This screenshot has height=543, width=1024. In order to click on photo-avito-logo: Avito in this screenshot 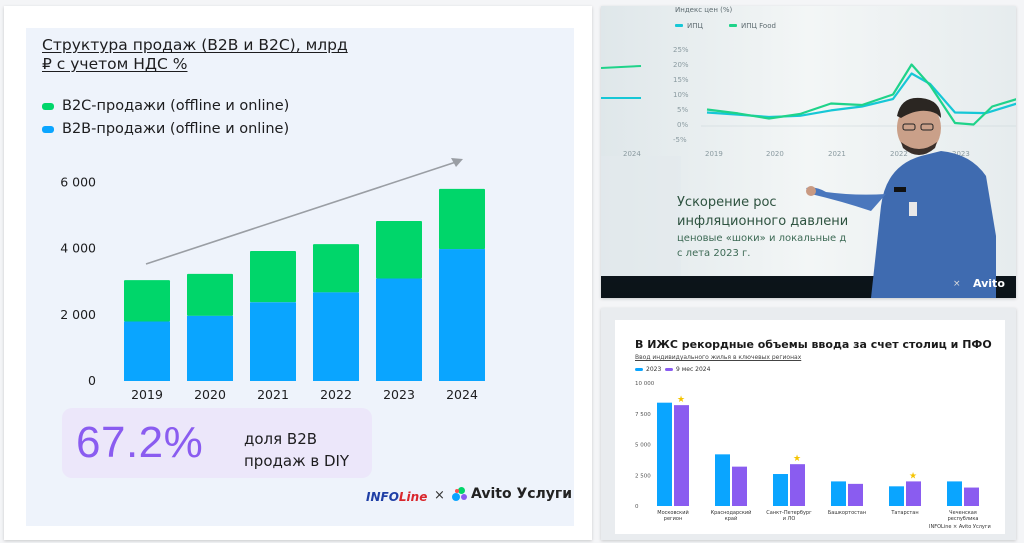, I will do `click(989, 283)`.